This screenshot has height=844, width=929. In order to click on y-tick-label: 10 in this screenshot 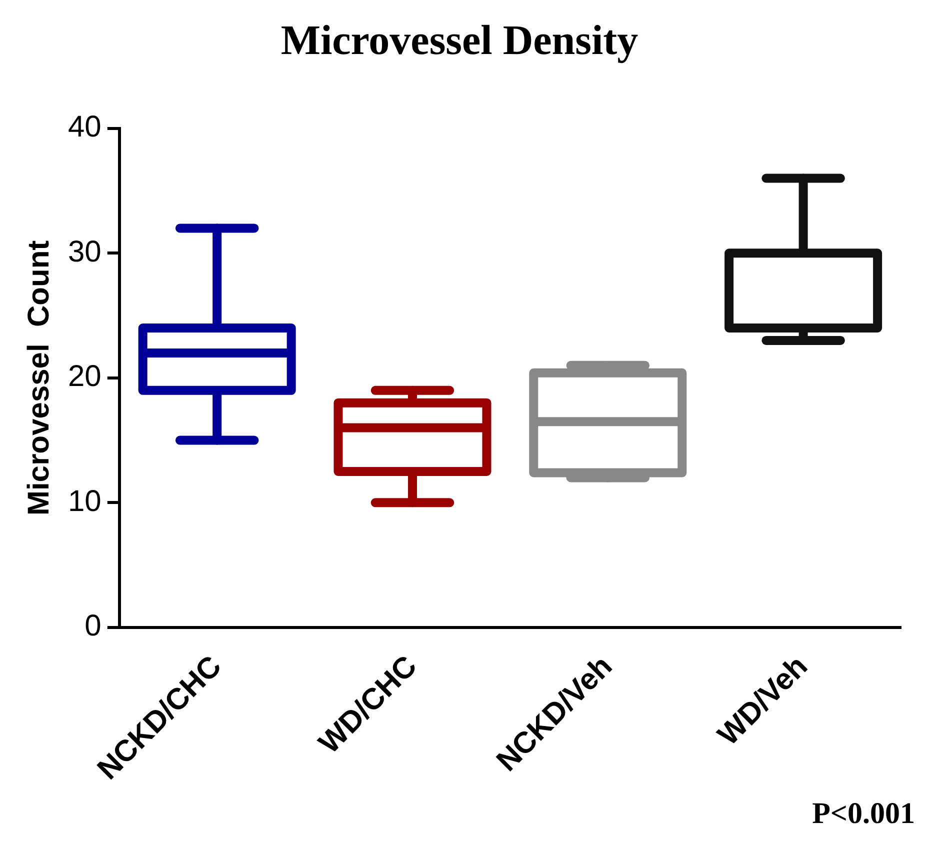, I will do `click(85, 501)`.